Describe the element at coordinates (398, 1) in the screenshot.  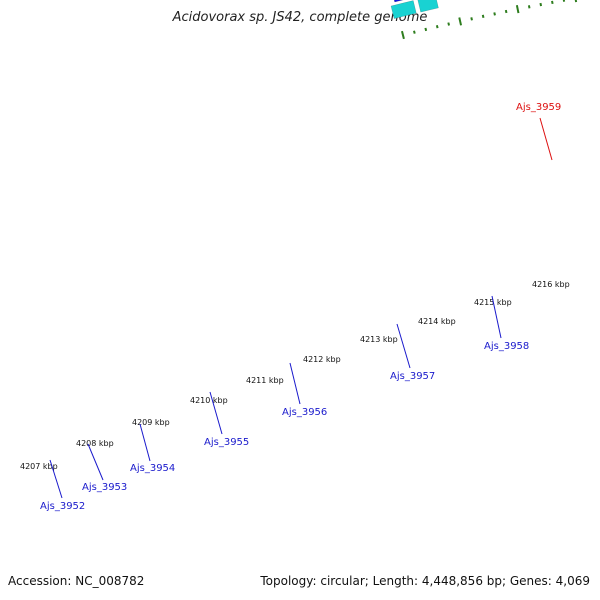
I see `gene-arrow-forward` at that location.